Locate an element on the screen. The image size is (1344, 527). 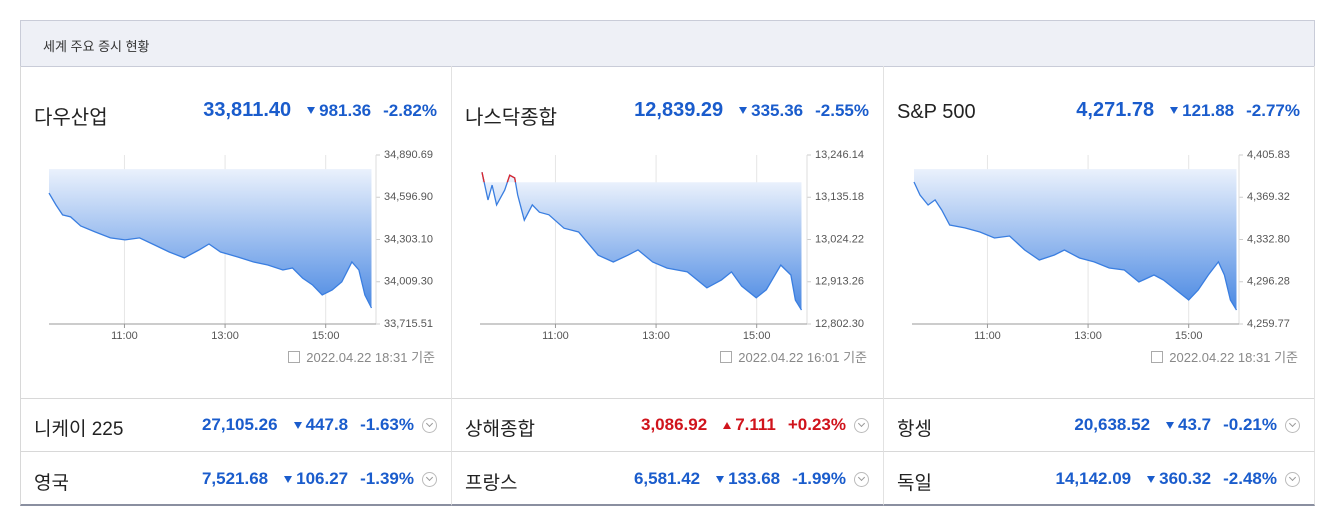
updated: 2022.04.22 16:01 기준 is located at coordinates (793, 356).